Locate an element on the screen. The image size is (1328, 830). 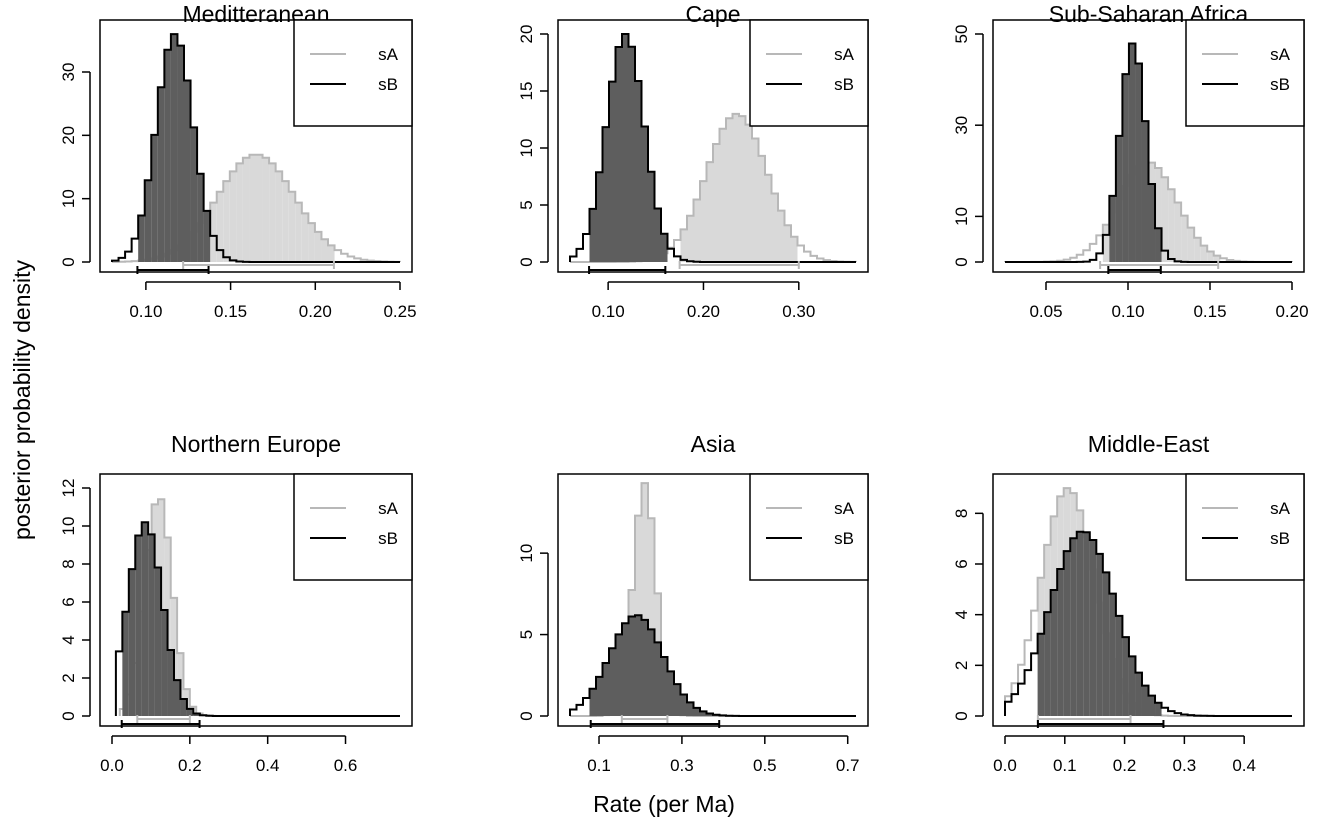
y-tick-label: 15 is located at coordinates (526, 91).